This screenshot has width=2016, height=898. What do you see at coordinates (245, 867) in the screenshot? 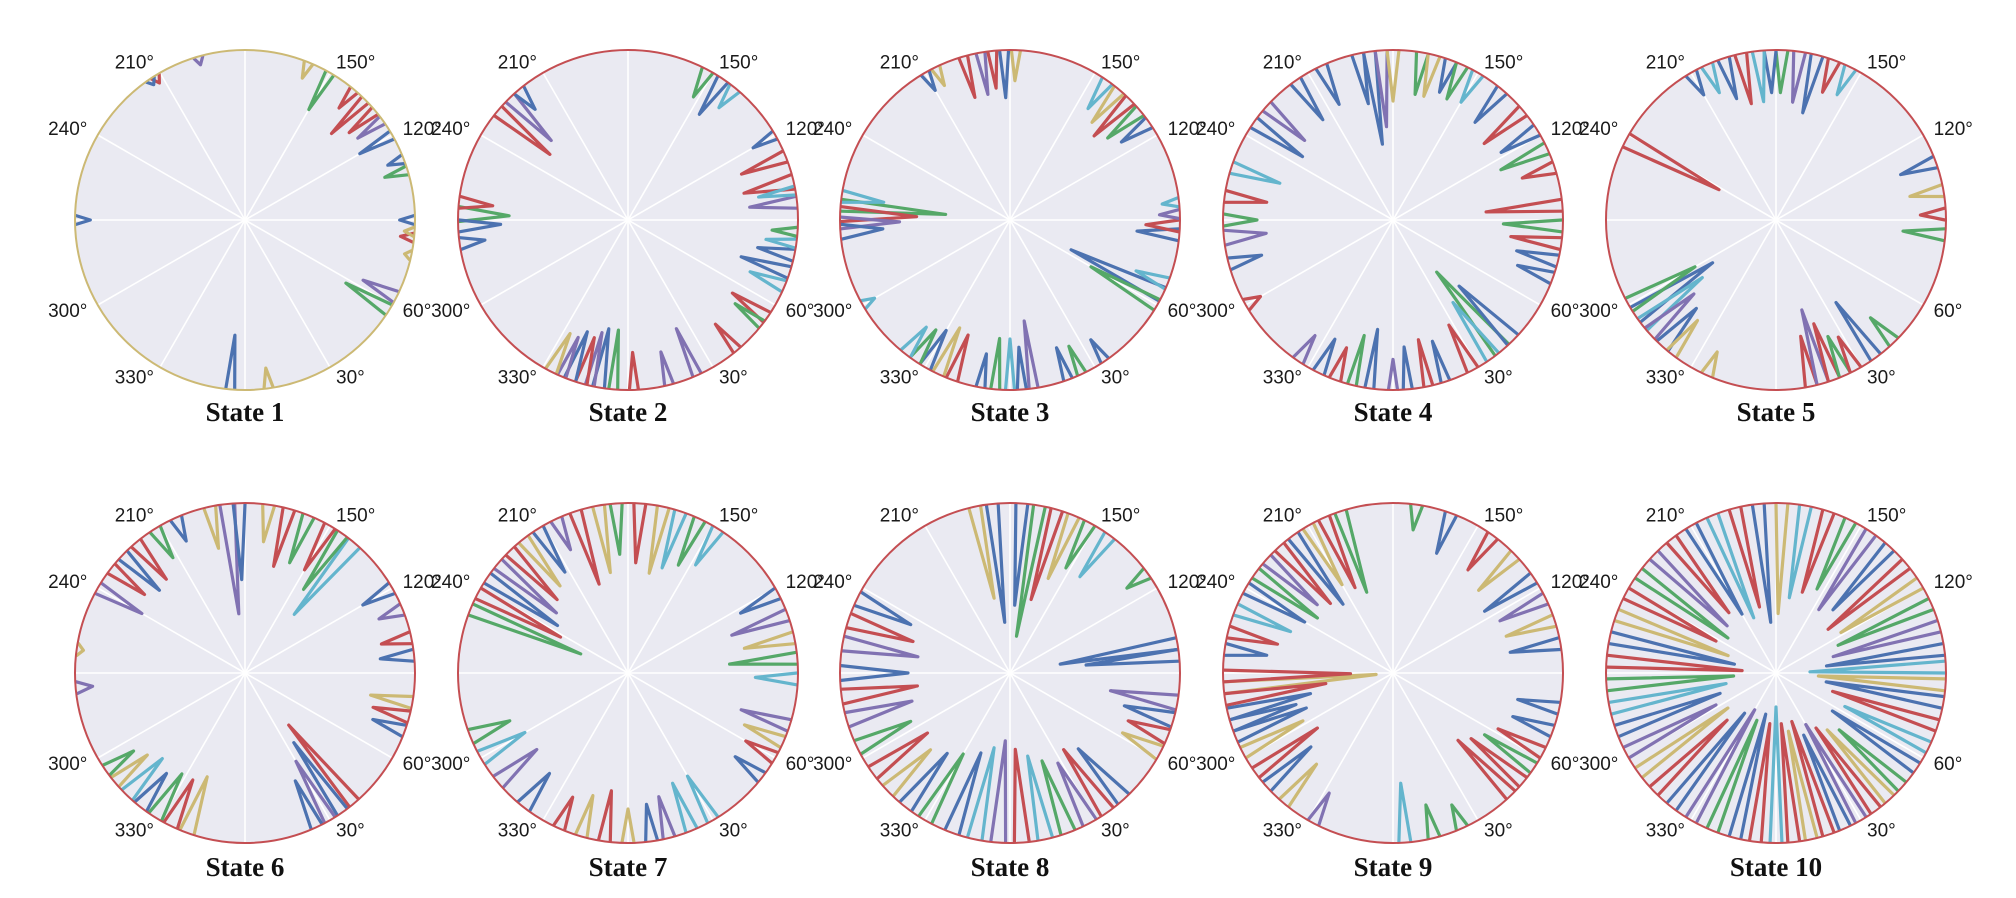
I see `panel-title: State 6` at bounding box center [245, 867].